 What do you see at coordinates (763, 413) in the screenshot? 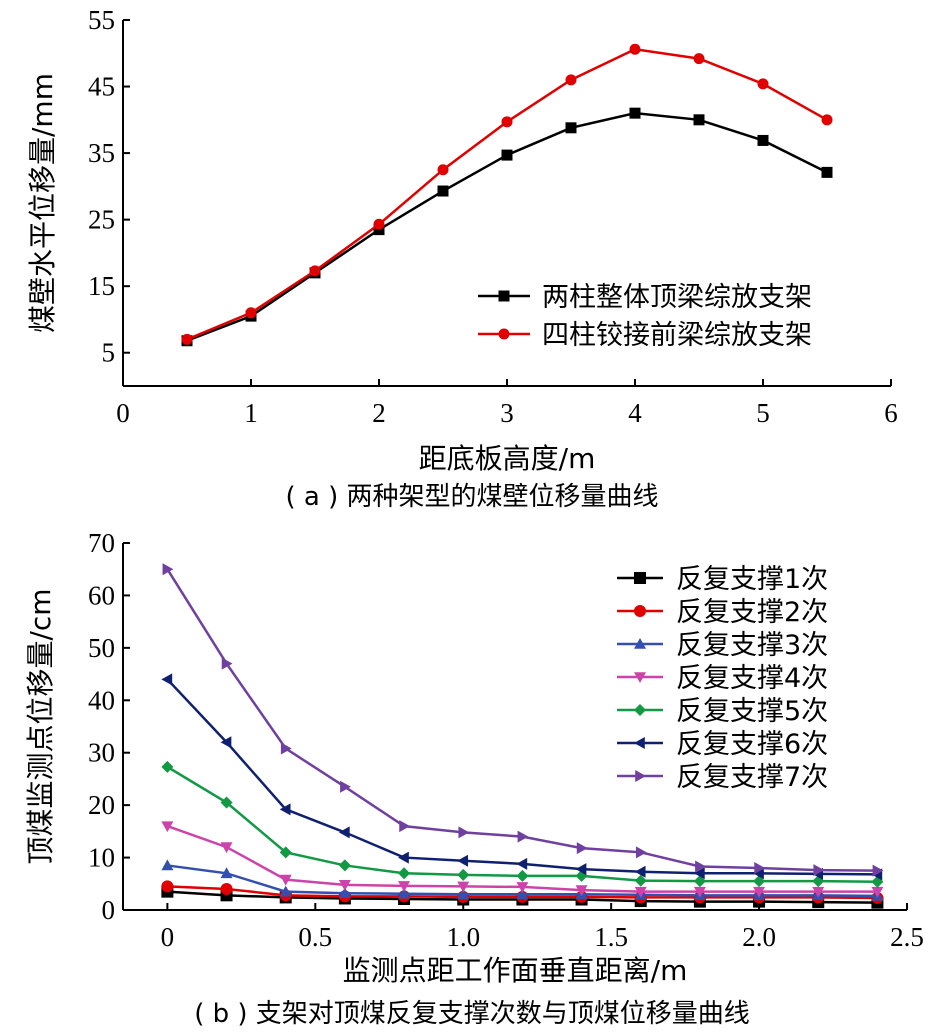
I see `x-tick-label: 5` at bounding box center [763, 413].